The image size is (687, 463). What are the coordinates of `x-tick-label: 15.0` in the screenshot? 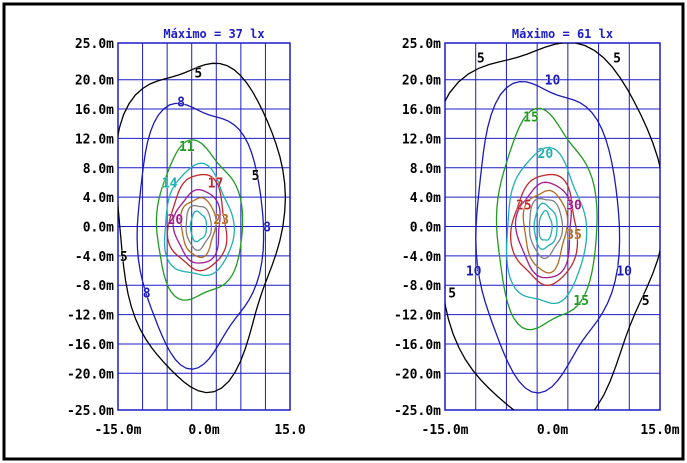 It's located at (289, 430).